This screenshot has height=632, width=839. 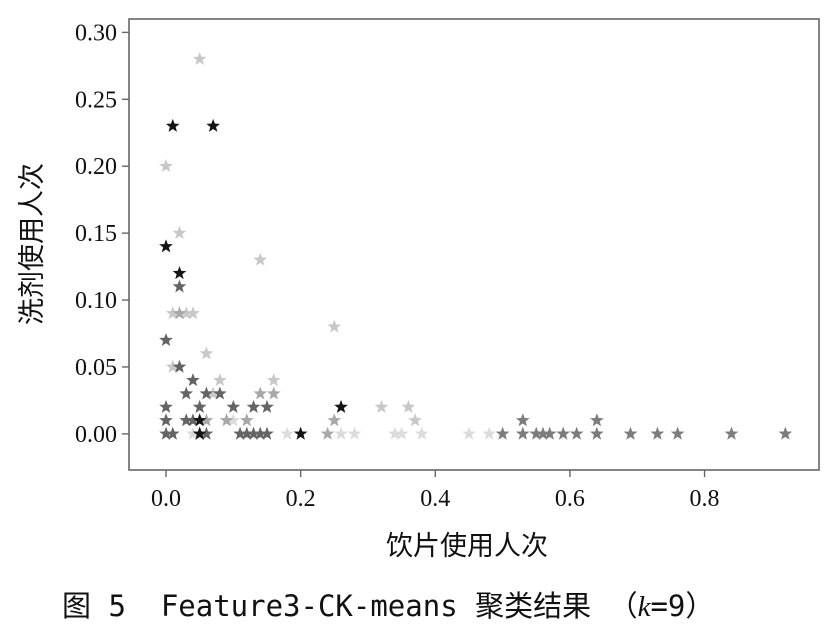 I want to click on caption-suffix: =9）, so click(x=682, y=606).